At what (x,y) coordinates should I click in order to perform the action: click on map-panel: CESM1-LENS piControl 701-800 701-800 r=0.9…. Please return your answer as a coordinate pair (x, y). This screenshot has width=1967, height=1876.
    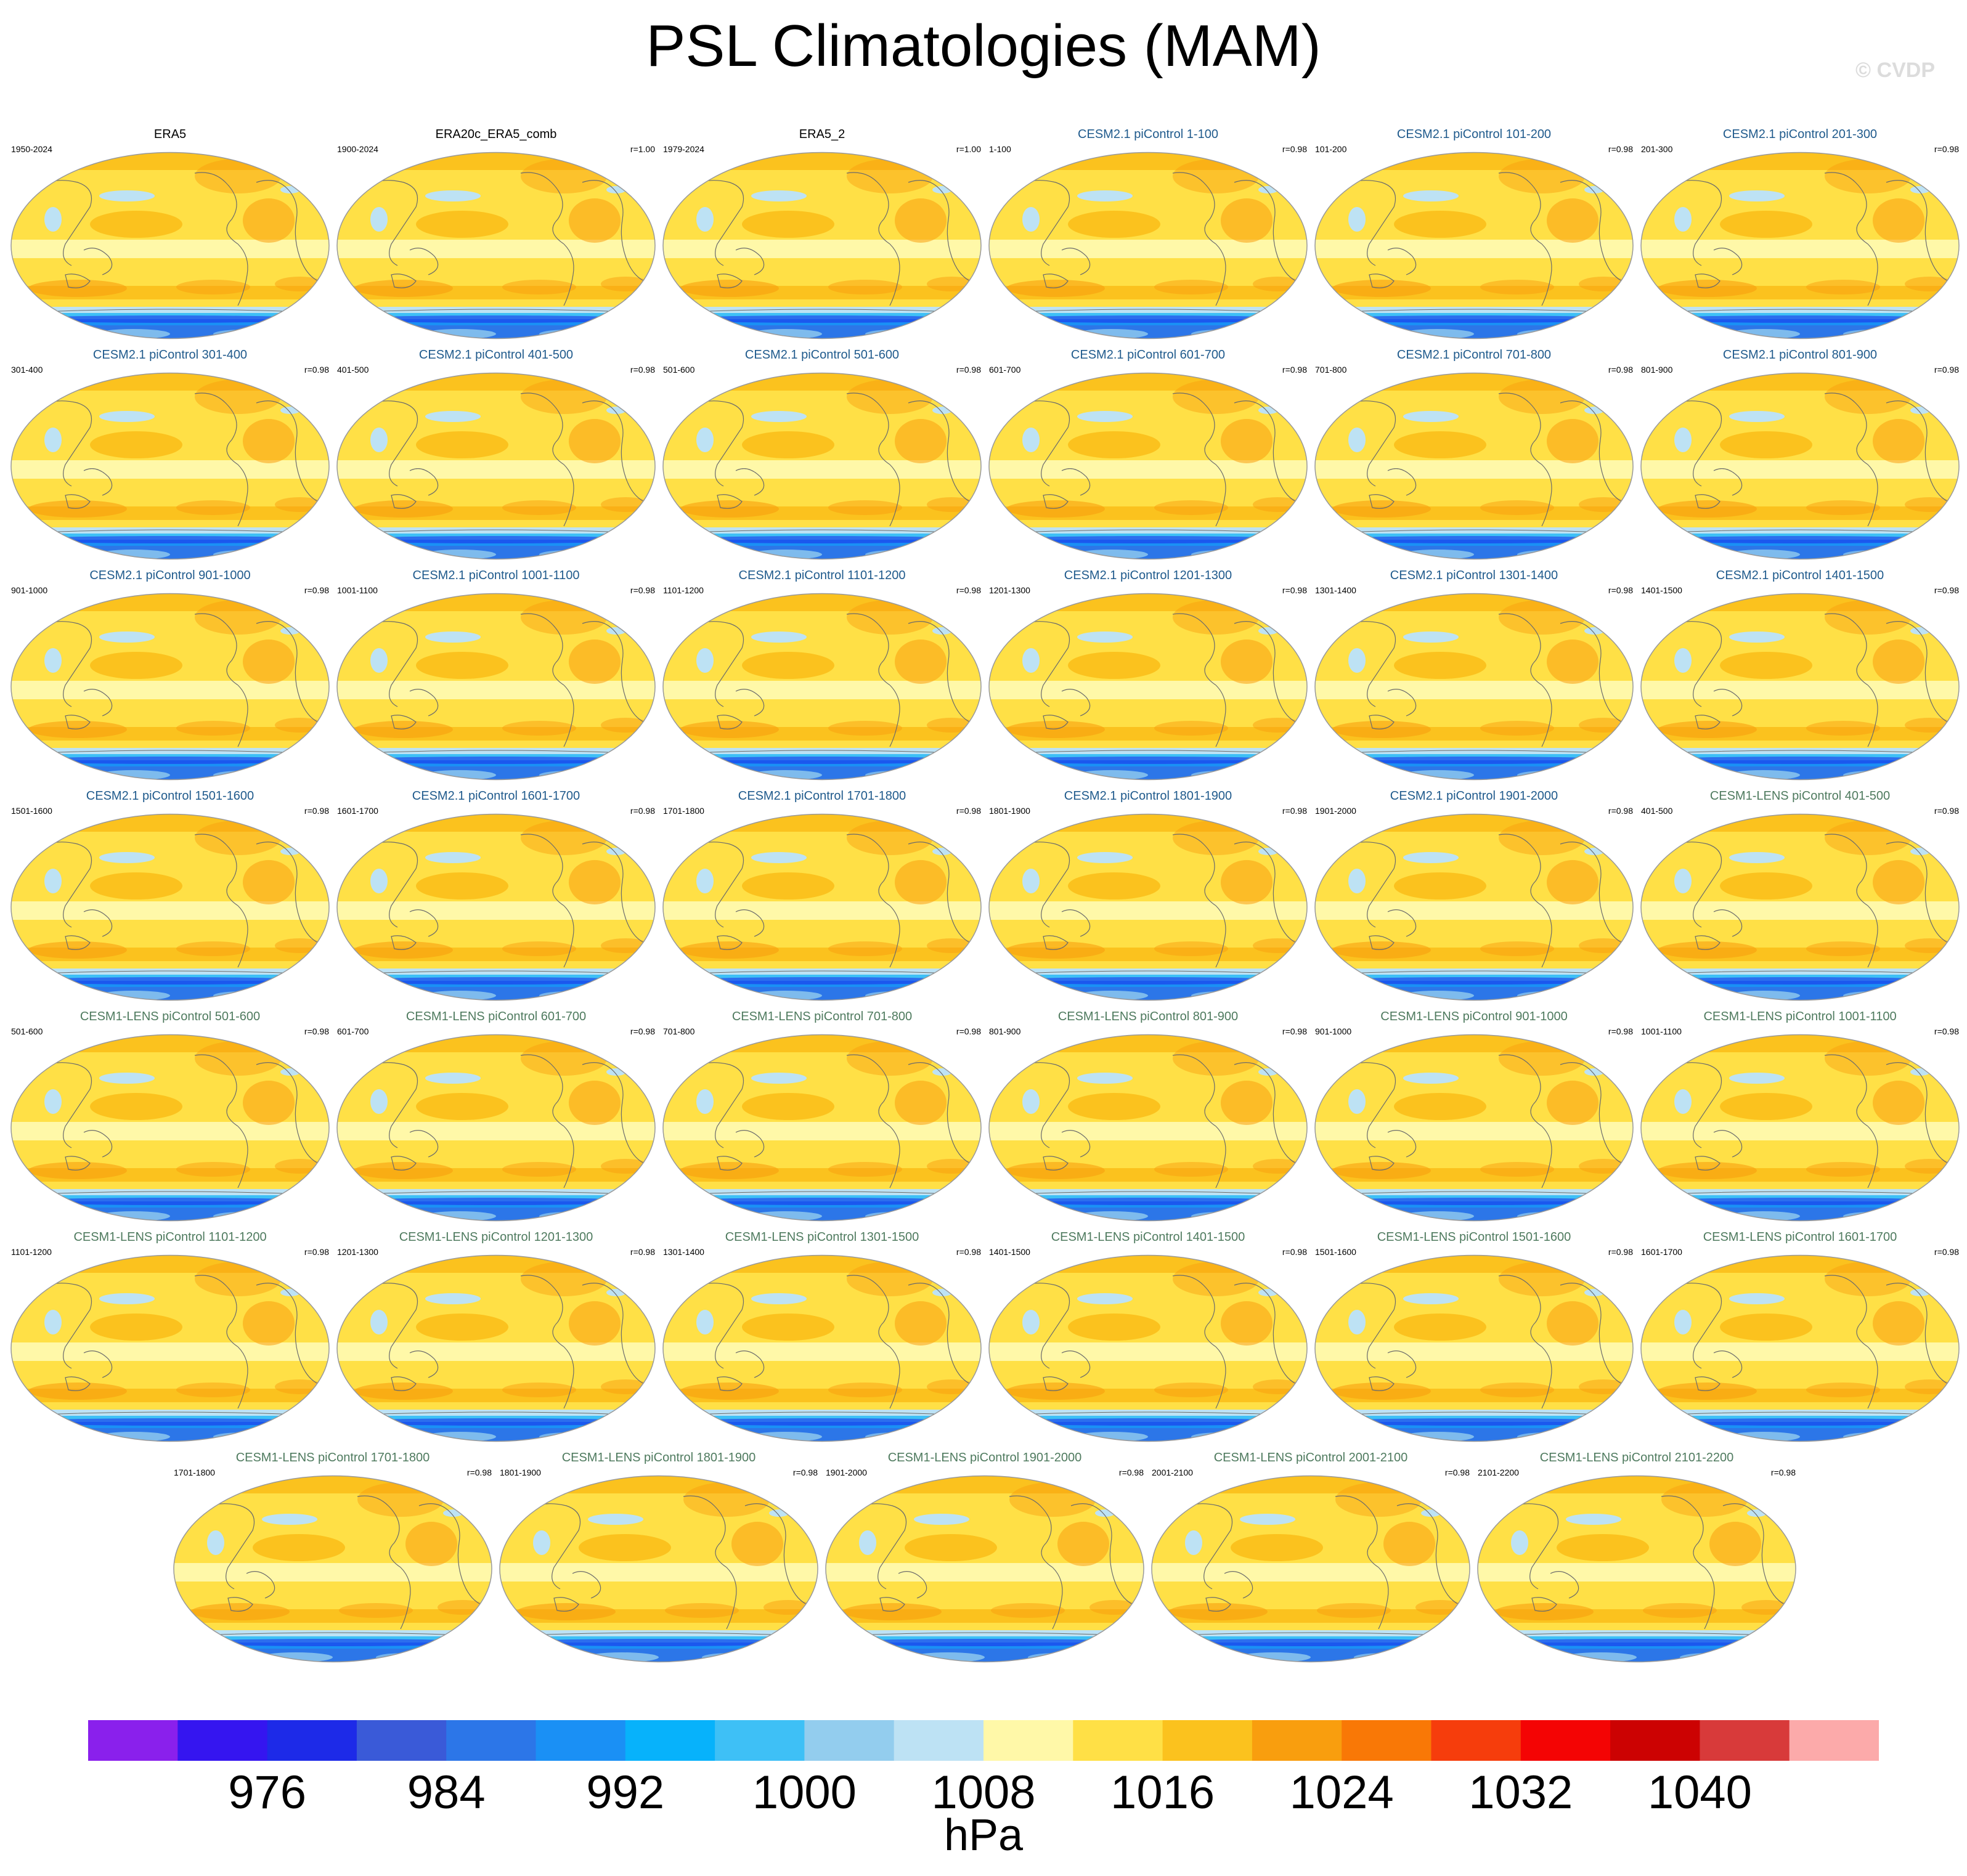
    Looking at the image, I should click on (822, 1115).